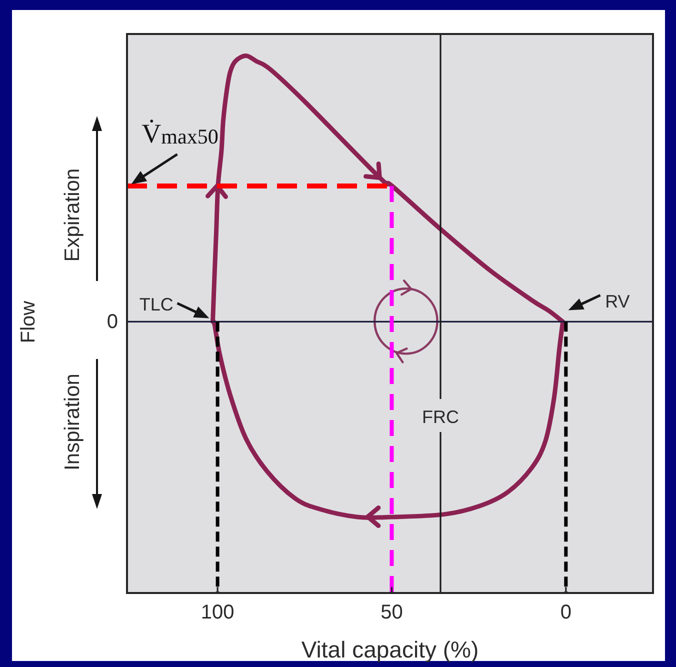  I want to click on x-tick-label: 50, so click(391, 613).